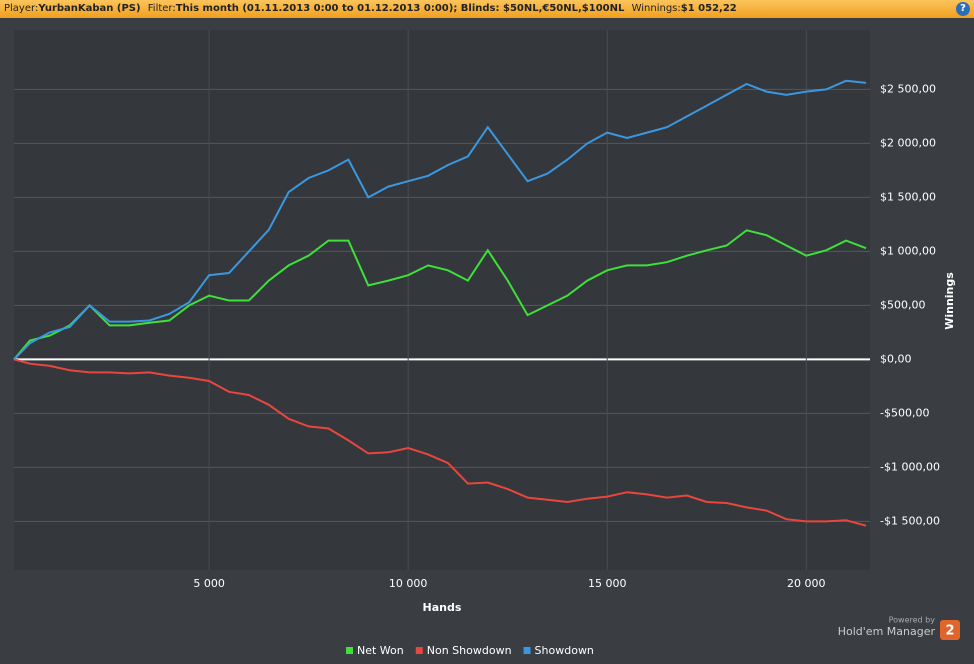 The image size is (974, 664). I want to click on y-tick-label: $500,00, so click(903, 304).